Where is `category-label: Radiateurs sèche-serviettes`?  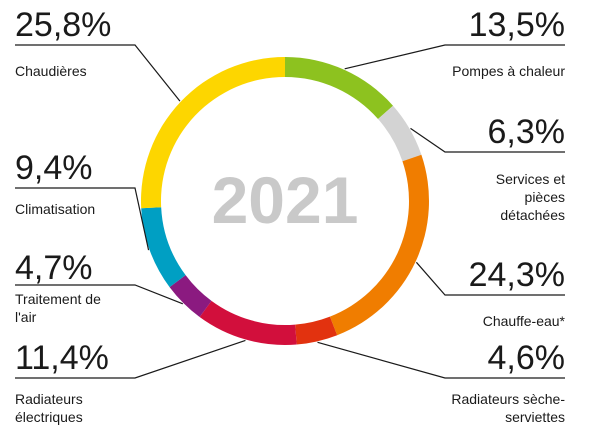 category-label: Radiateurs sèche-serviettes is located at coordinates (508, 408).